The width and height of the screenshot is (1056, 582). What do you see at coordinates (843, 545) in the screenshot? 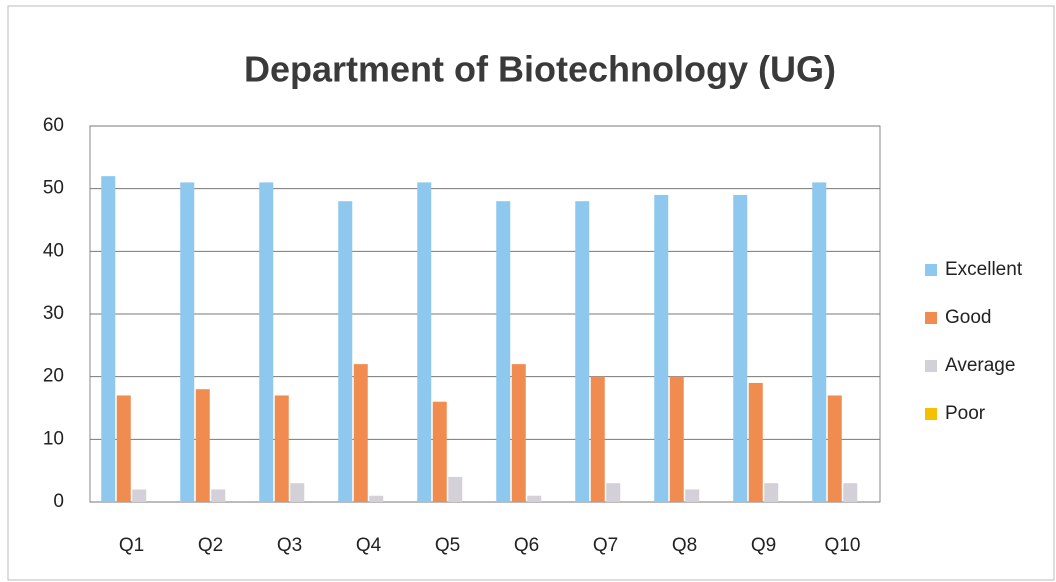
I see `x-tick-label: Q10` at bounding box center [843, 545].